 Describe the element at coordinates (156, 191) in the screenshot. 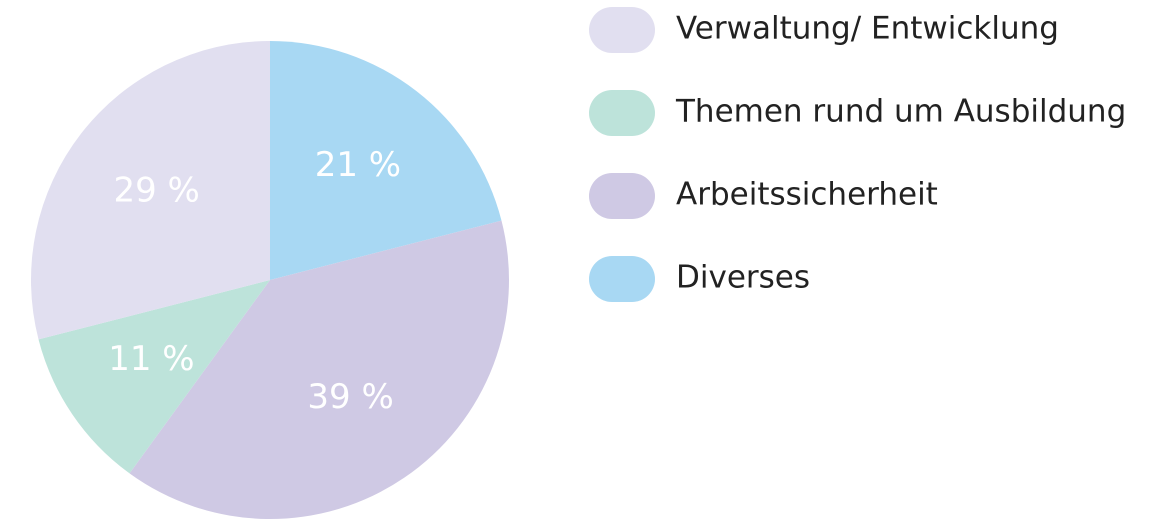

I see `value-label: 29 %` at that location.